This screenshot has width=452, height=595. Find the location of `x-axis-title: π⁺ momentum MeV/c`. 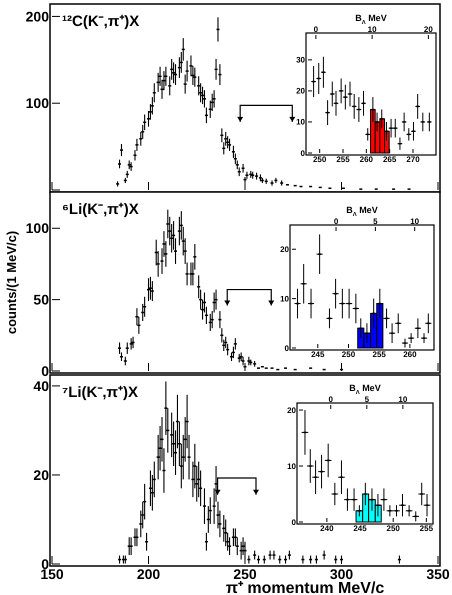

x-axis-title: π⁺ momentum MeV/c is located at coordinates (305, 587).